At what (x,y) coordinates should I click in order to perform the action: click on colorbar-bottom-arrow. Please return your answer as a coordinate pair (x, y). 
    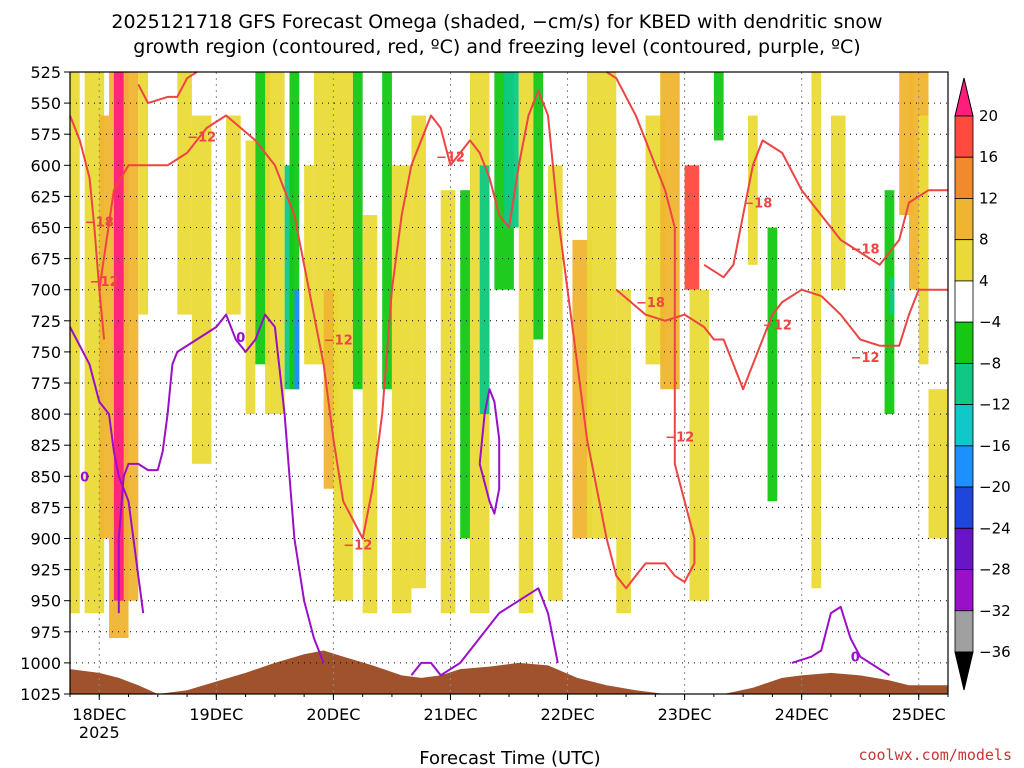
    Looking at the image, I should click on (964, 671).